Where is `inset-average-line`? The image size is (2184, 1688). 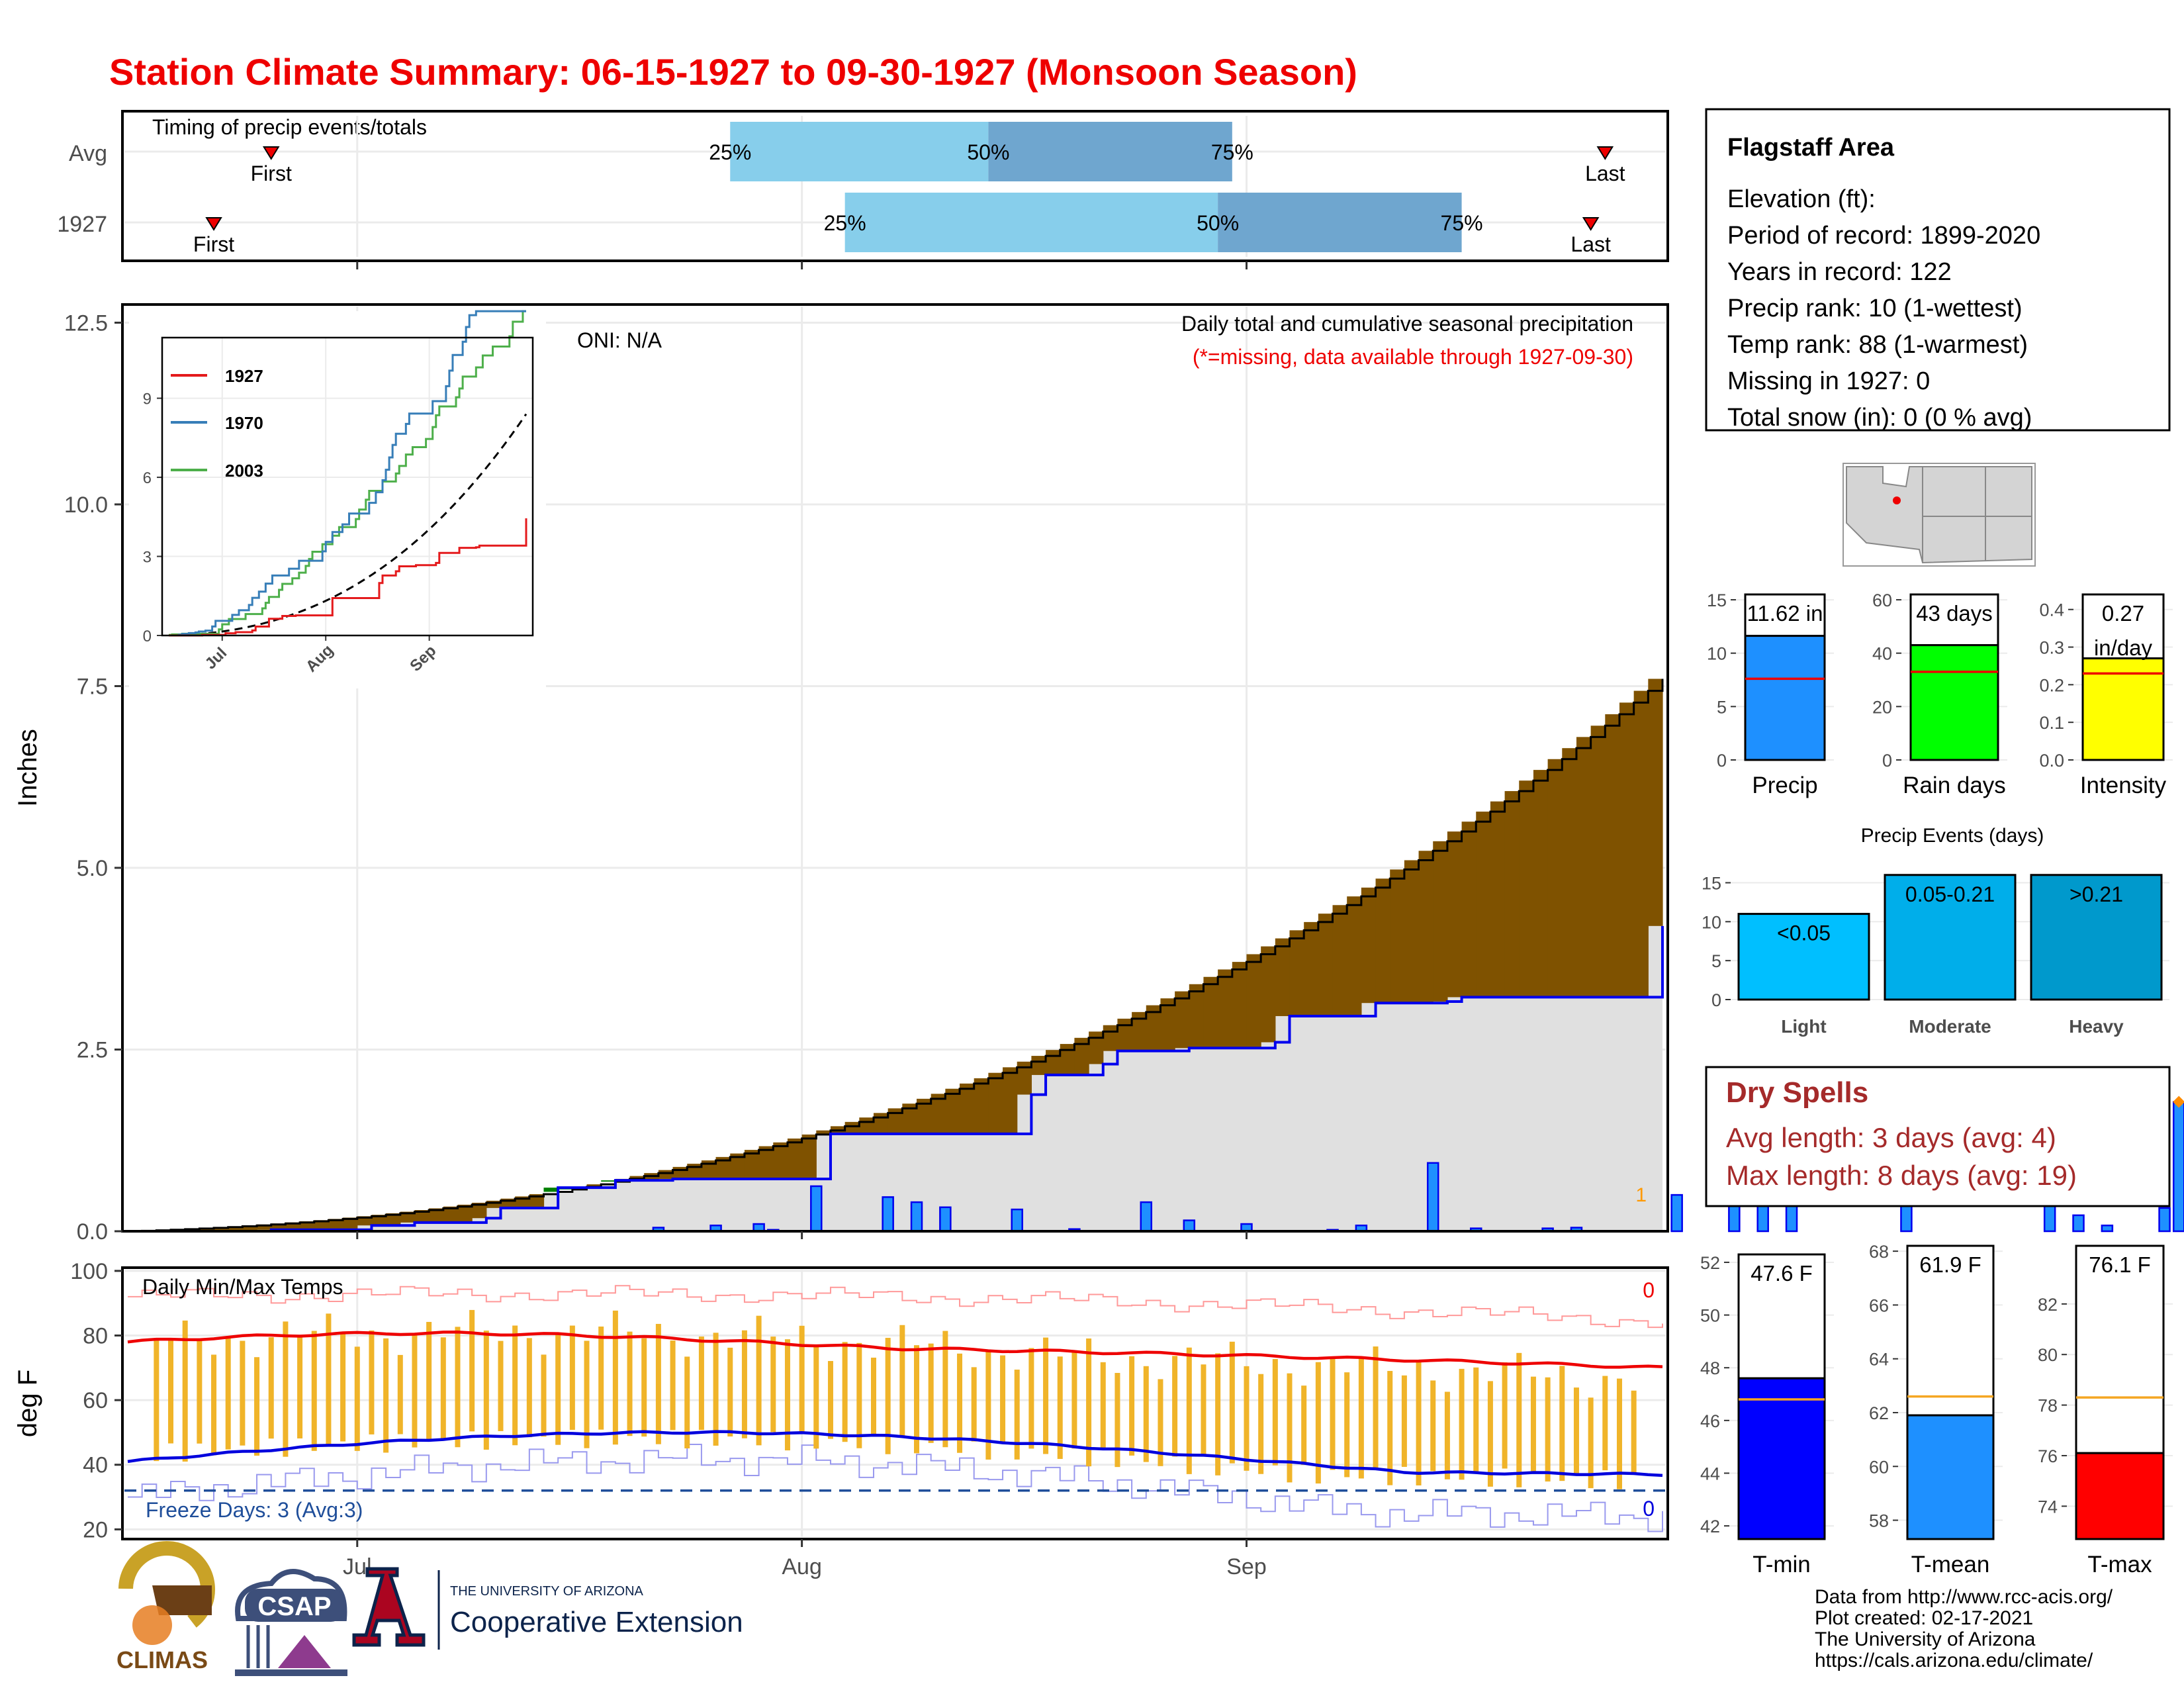
inset-average-line is located at coordinates (348, 525).